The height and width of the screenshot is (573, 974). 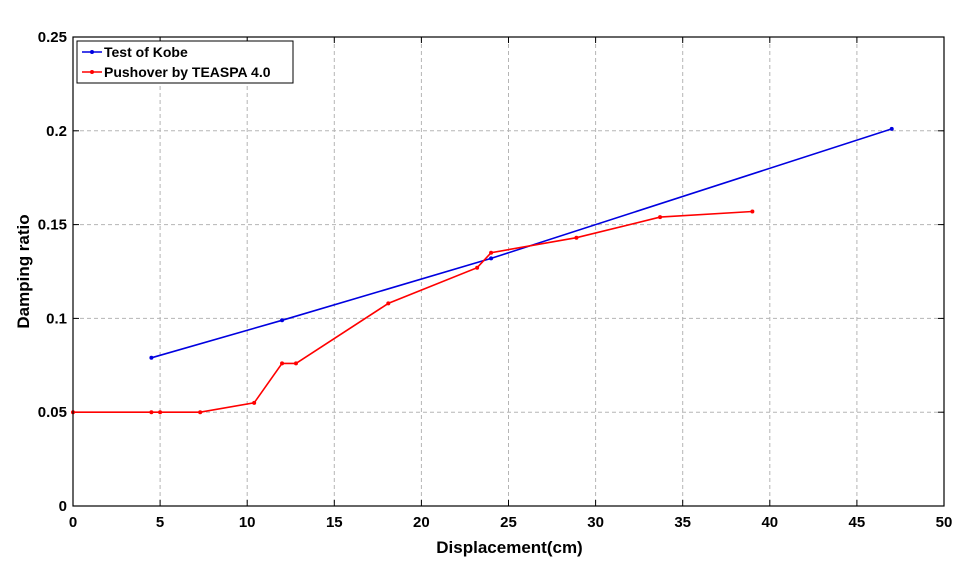 I want to click on x-tick-label: 40, so click(x=769, y=522).